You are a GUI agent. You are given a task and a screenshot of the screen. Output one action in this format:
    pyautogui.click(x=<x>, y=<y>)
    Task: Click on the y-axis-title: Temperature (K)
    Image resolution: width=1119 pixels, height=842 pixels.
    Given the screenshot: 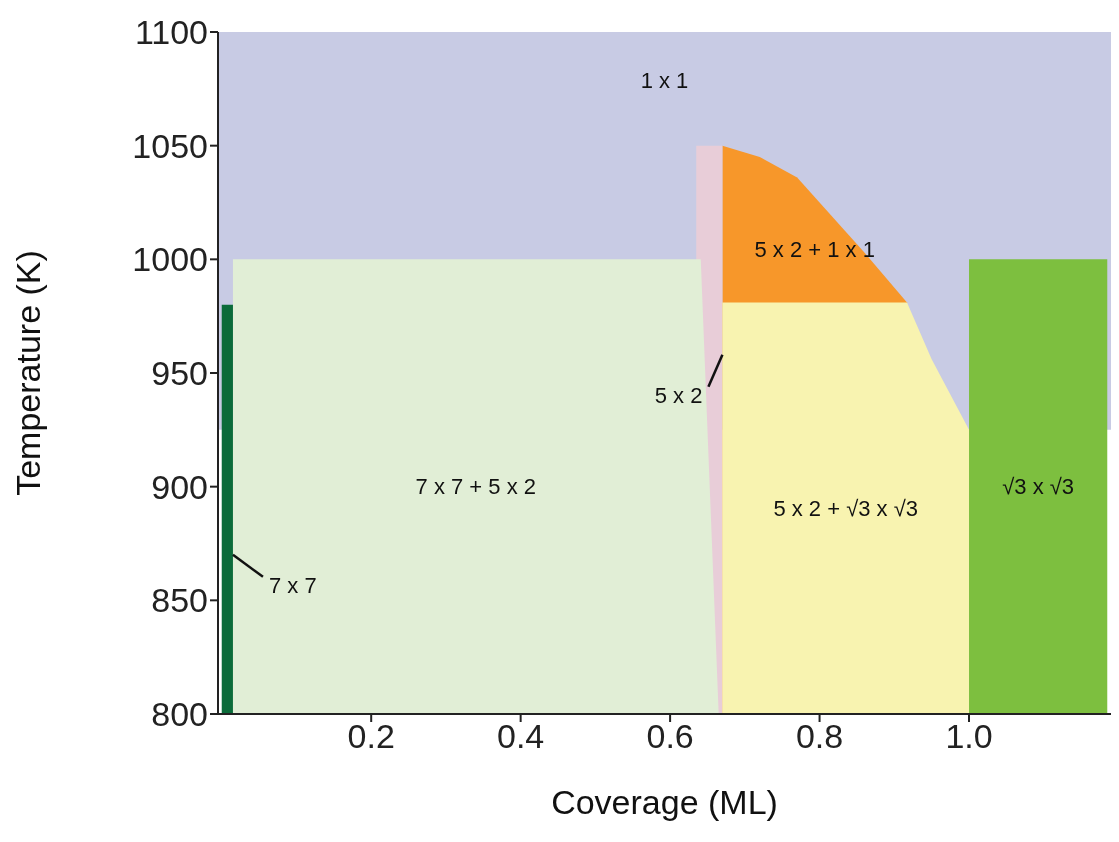 What is the action you would take?
    pyautogui.click(x=28, y=373)
    